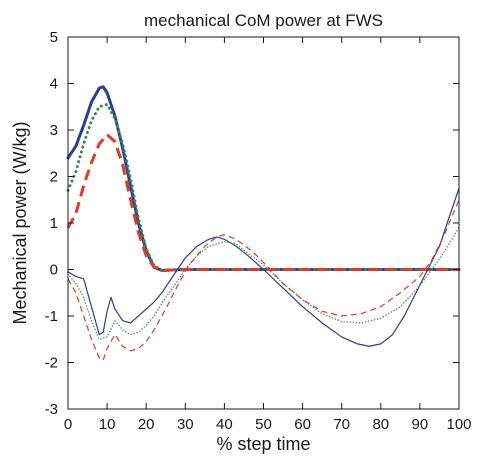  I want to click on x-tick-label: 70, so click(341, 424).